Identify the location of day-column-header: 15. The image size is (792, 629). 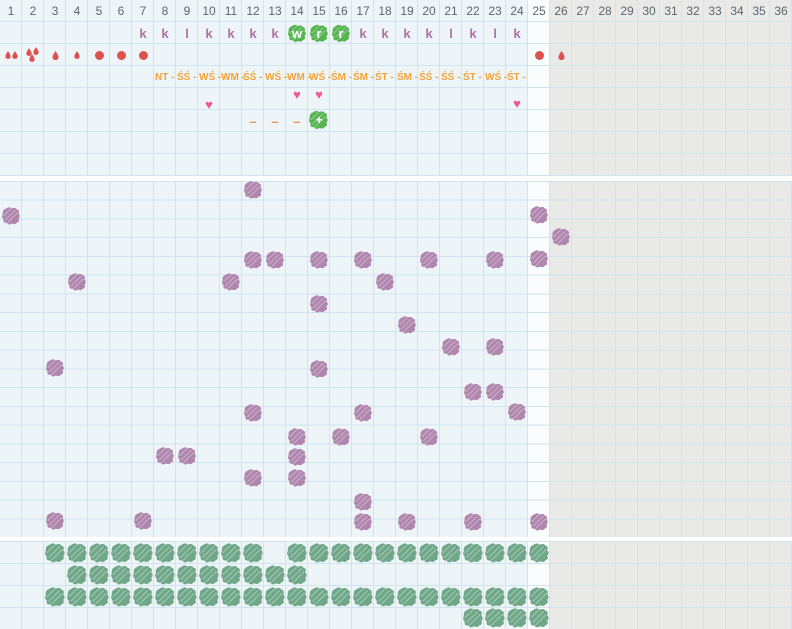
(319, 11).